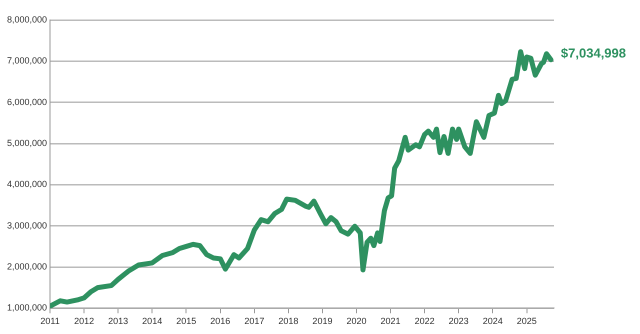 This screenshot has width=640, height=334. I want to click on y-tick-label: 8,000,000, so click(27, 19).